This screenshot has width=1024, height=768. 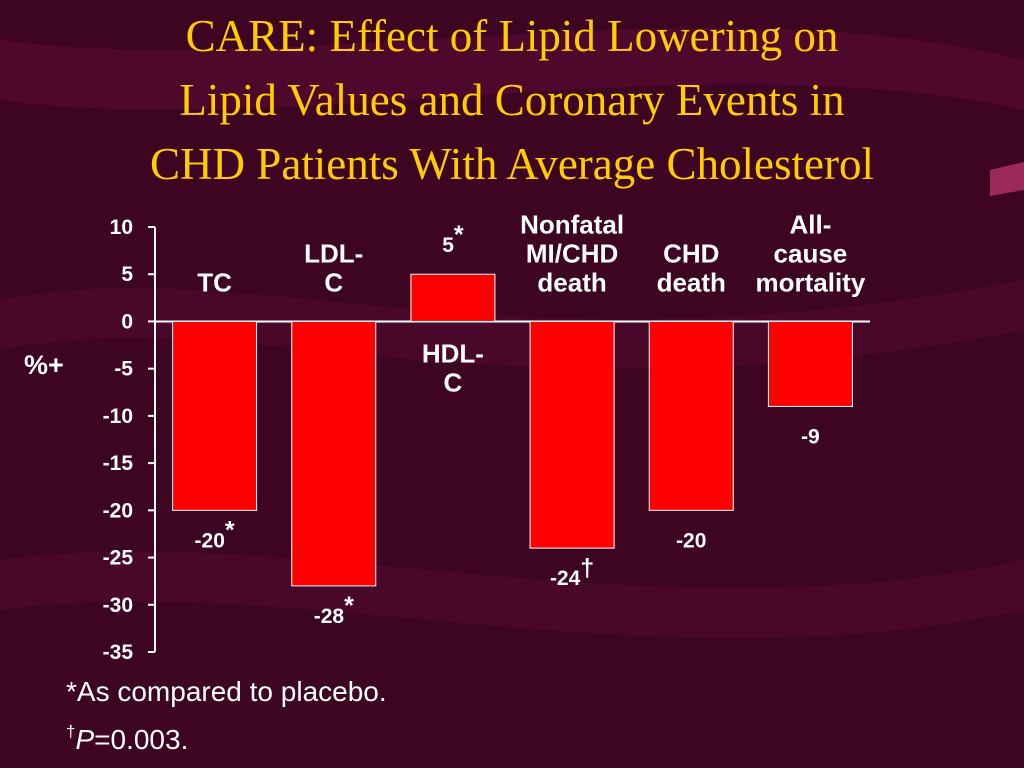 What do you see at coordinates (118, 463) in the screenshot?
I see `y-tick-label: -15` at bounding box center [118, 463].